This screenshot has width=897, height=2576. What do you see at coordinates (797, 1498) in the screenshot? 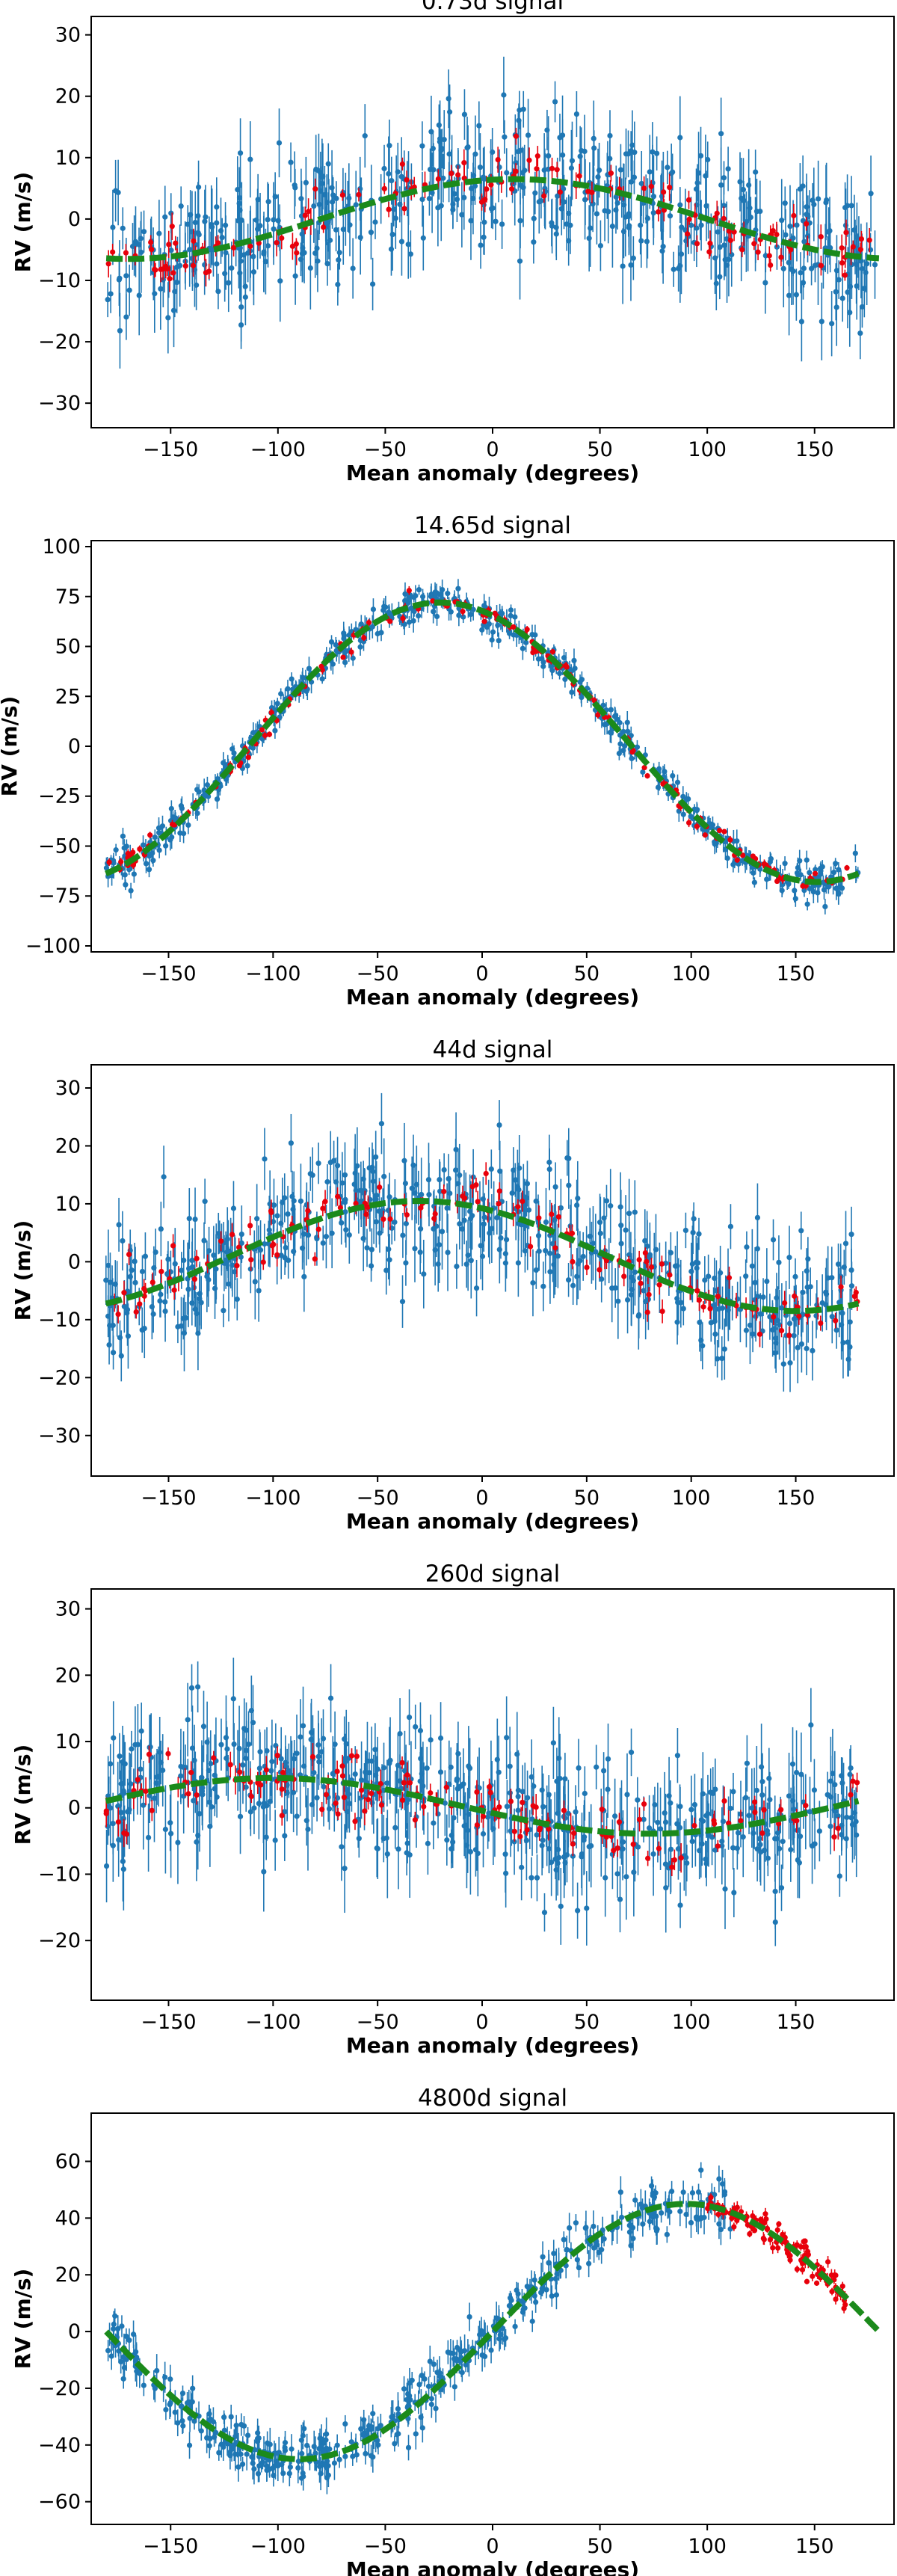
I see `x-tick-label: 150` at bounding box center [797, 1498].